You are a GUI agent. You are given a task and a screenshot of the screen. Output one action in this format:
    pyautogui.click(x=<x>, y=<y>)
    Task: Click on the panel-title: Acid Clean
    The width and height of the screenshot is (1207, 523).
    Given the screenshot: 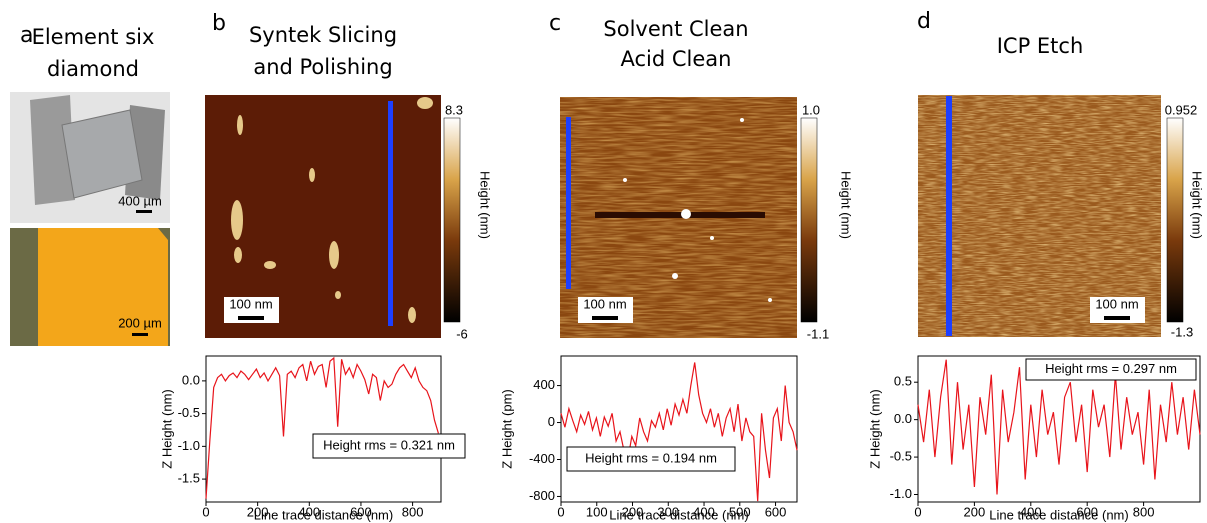 What is the action you would take?
    pyautogui.click(x=676, y=59)
    